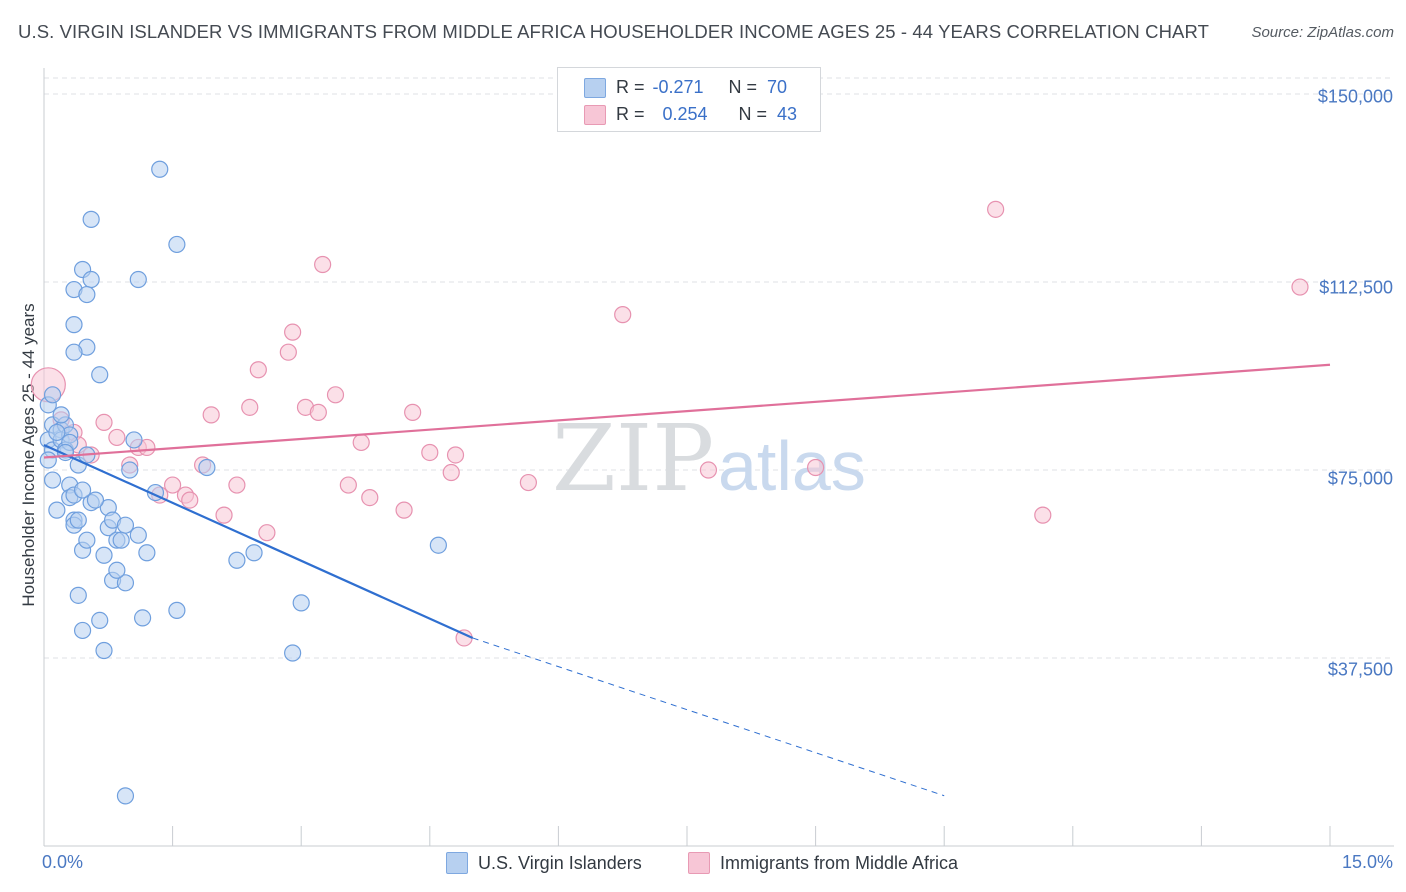 Image resolution: width=1406 pixels, height=892 pixels. Describe the element at coordinates (1356, 287) in the screenshot. I see `y-tick-112500: $112,500` at that location.